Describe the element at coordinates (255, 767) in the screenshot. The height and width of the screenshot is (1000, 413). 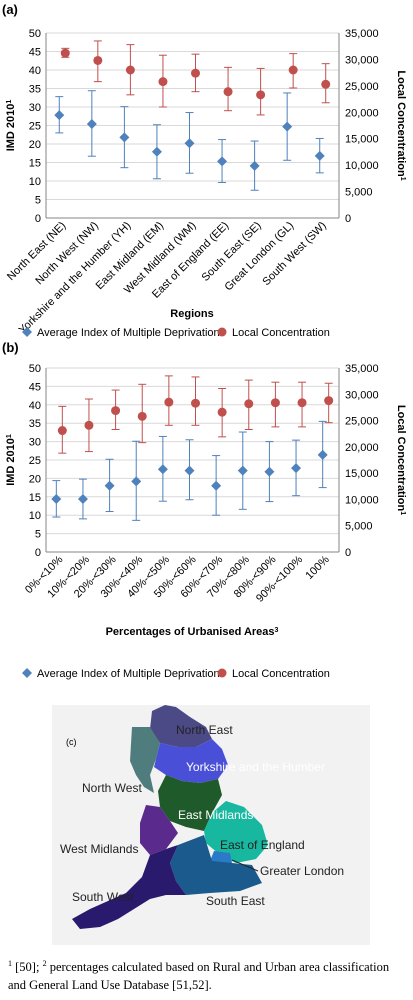
I see `map-label-yorkshire: Yorkshire and the Humber` at that location.